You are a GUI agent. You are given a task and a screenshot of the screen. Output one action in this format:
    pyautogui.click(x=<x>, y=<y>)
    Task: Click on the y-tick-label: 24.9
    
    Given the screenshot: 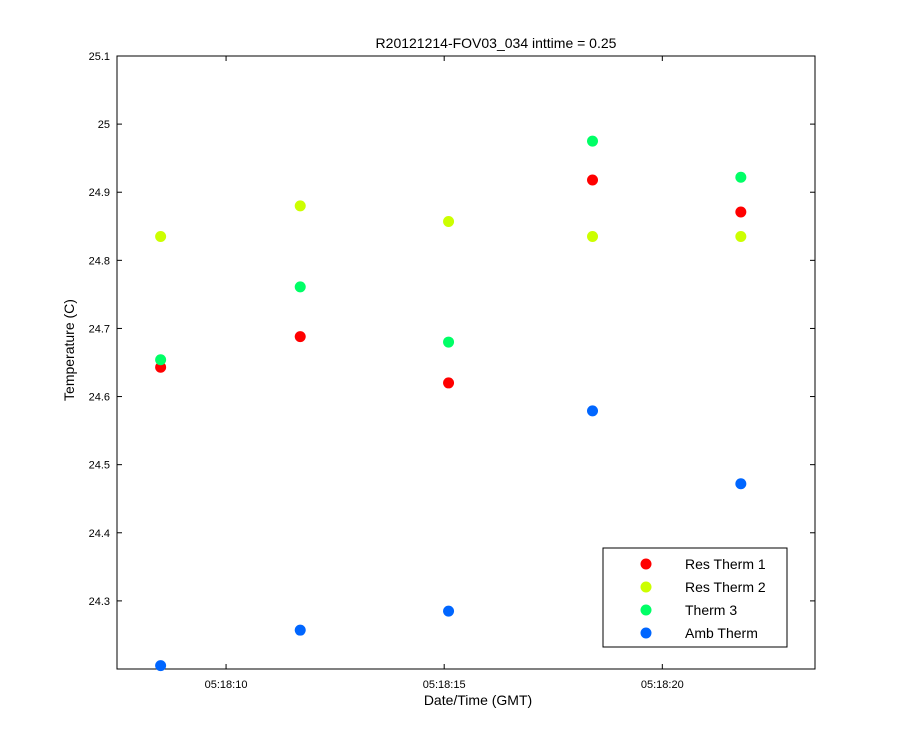 What is the action you would take?
    pyautogui.click(x=99, y=193)
    